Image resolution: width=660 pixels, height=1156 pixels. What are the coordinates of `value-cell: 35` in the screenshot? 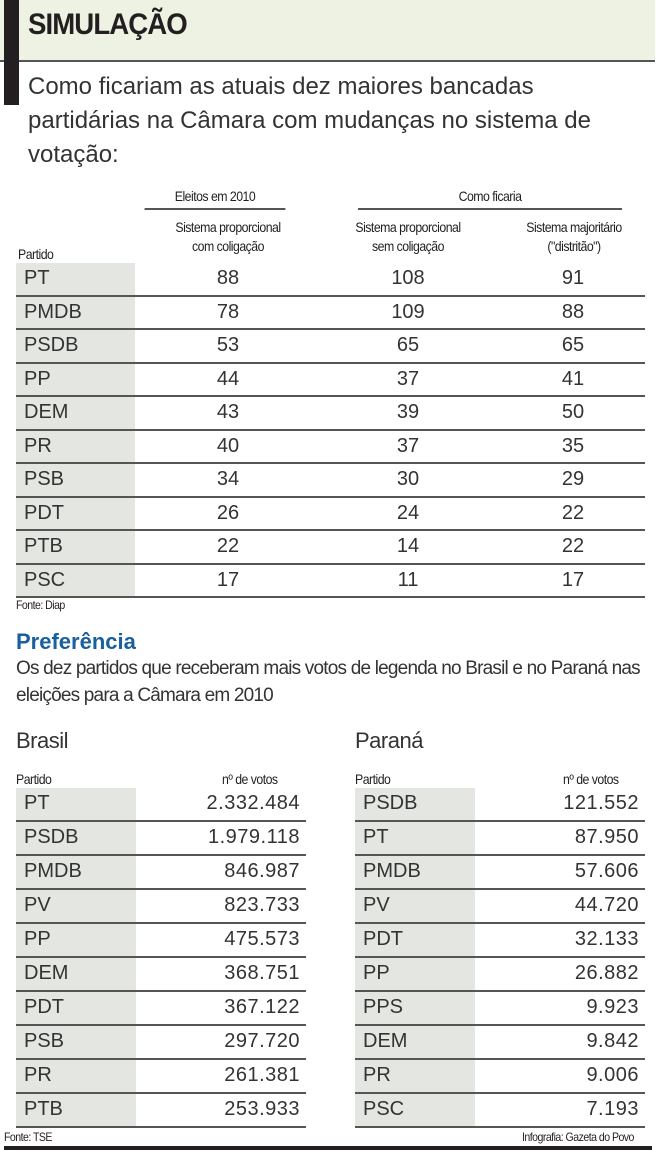 It's located at (573, 445).